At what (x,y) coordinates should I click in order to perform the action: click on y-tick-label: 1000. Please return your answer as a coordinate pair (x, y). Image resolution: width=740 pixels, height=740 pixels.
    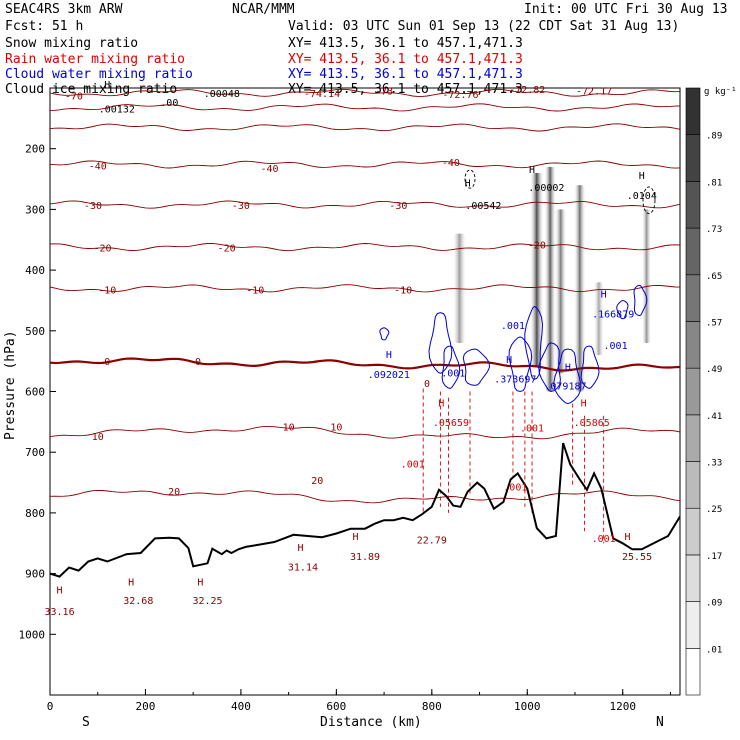
    Looking at the image, I should click on (32, 634).